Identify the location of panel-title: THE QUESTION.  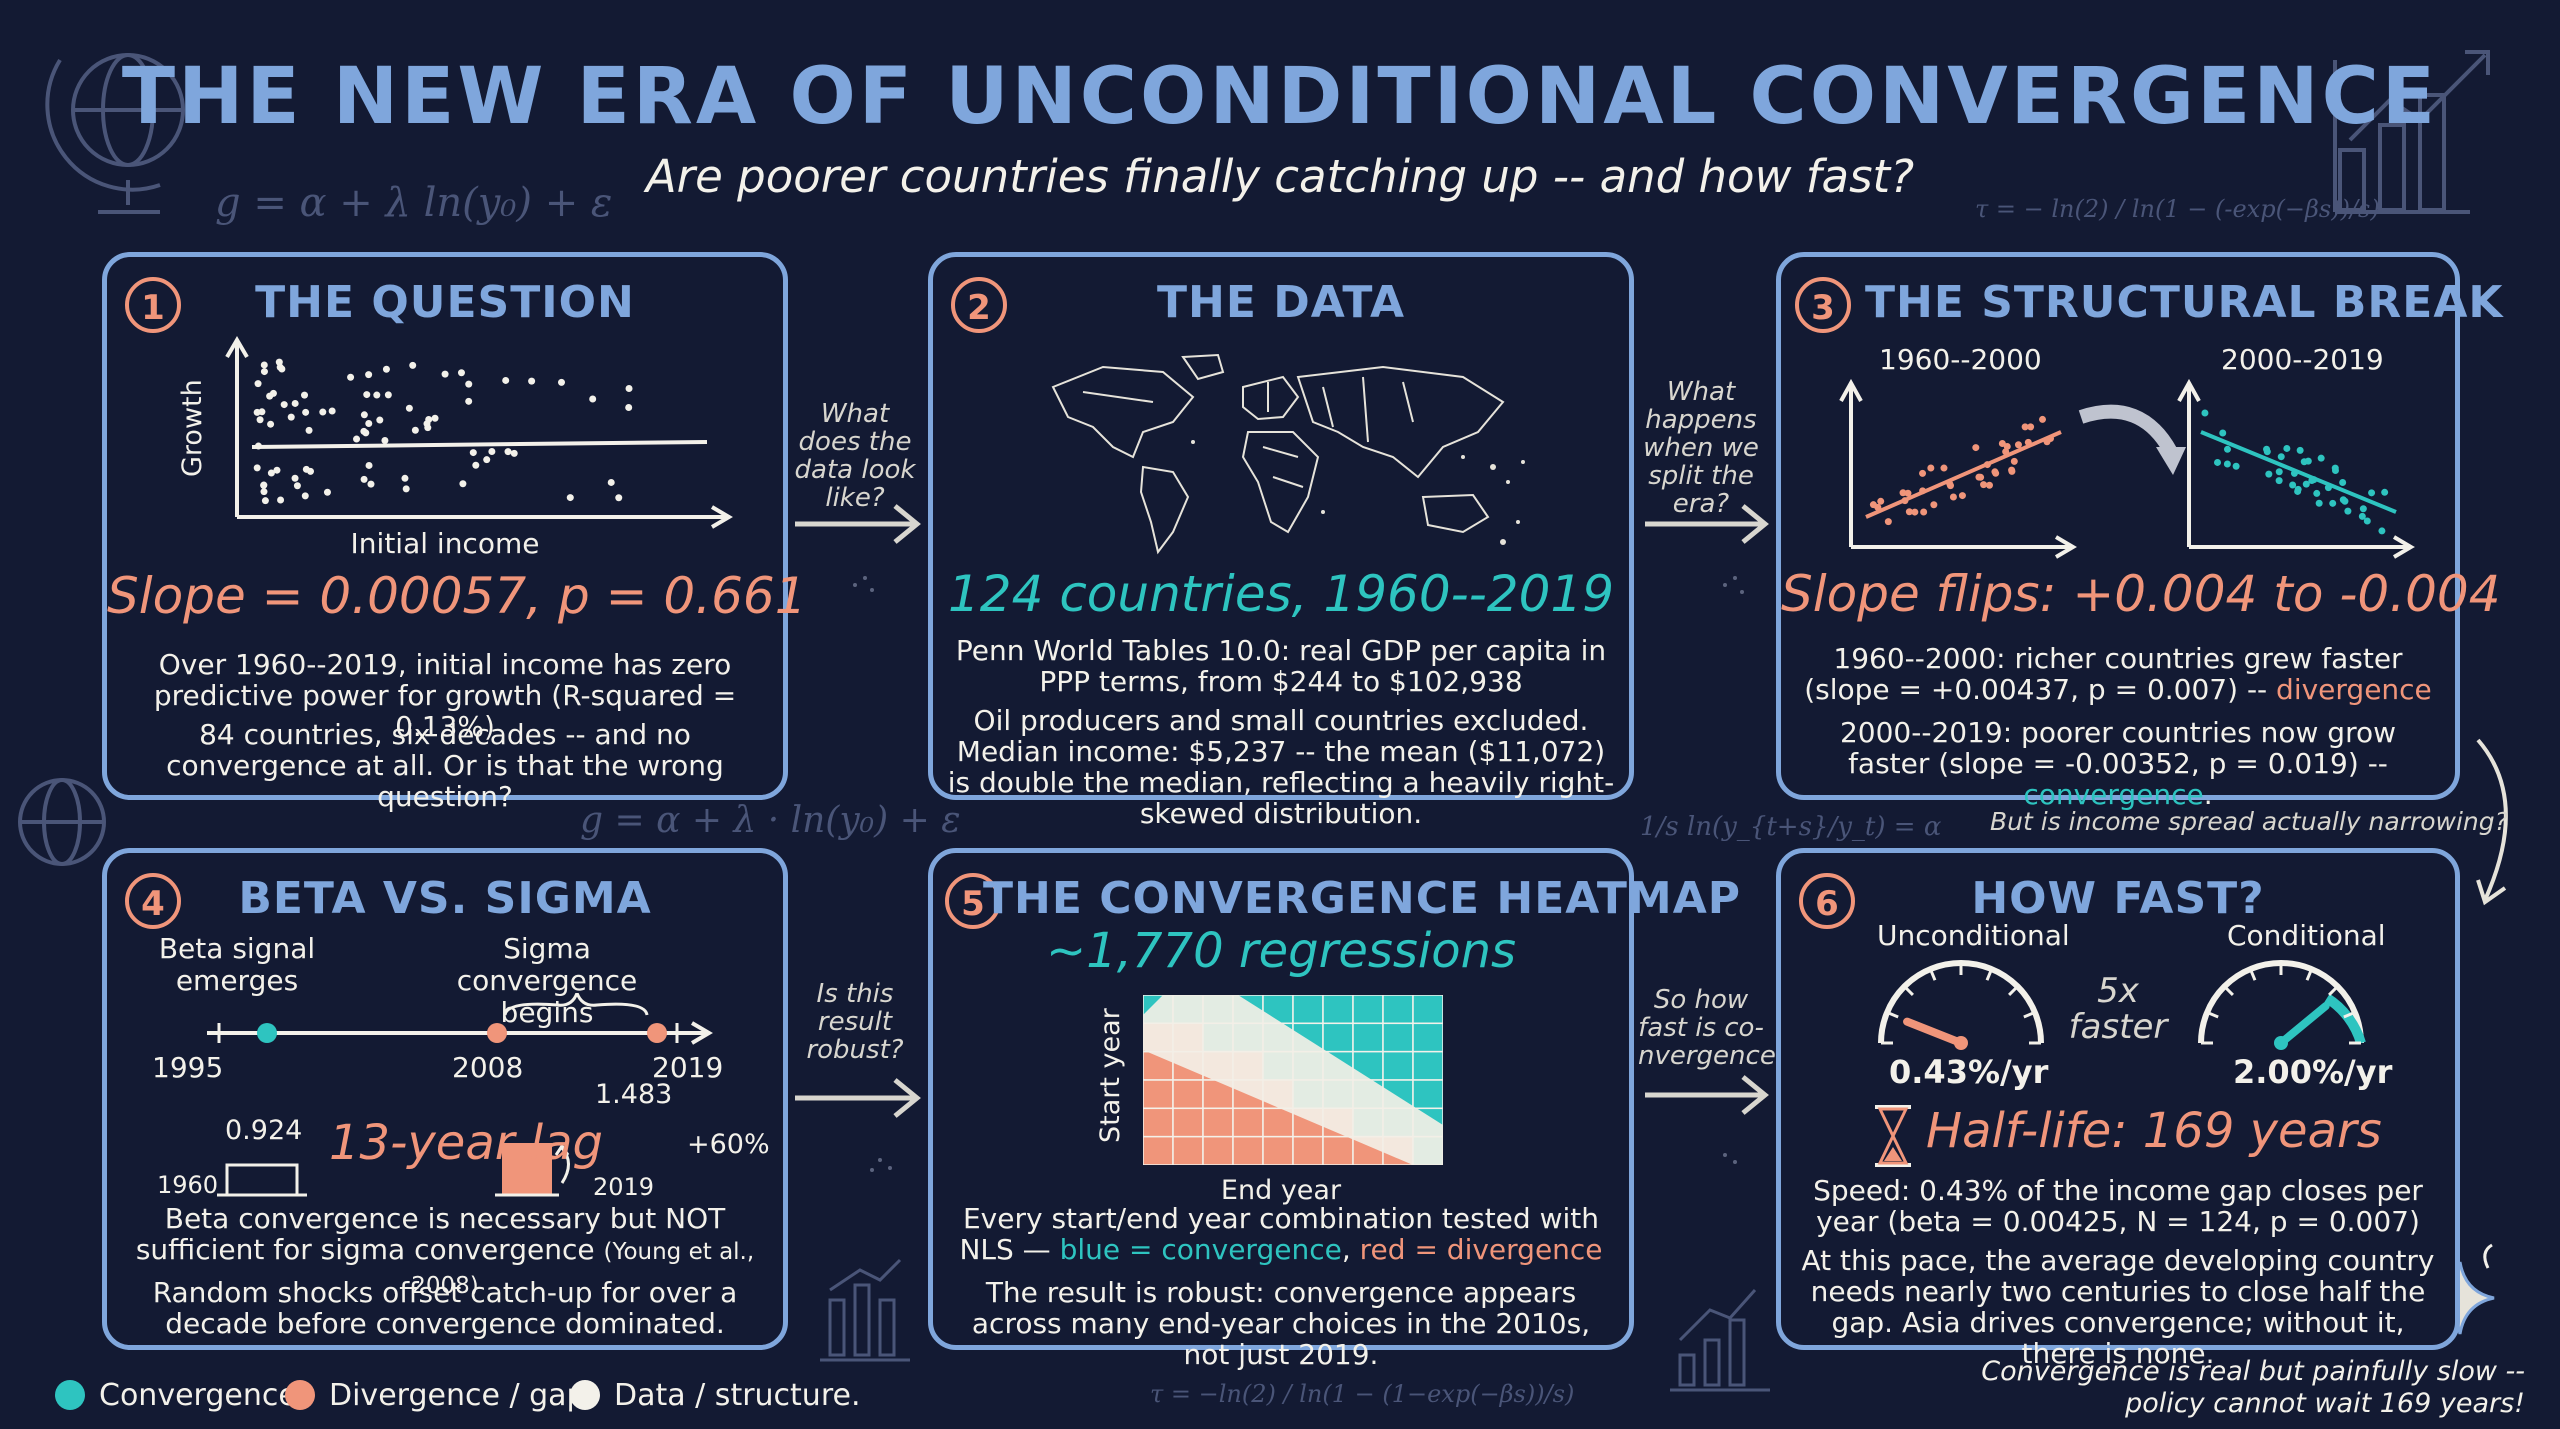
(445, 302).